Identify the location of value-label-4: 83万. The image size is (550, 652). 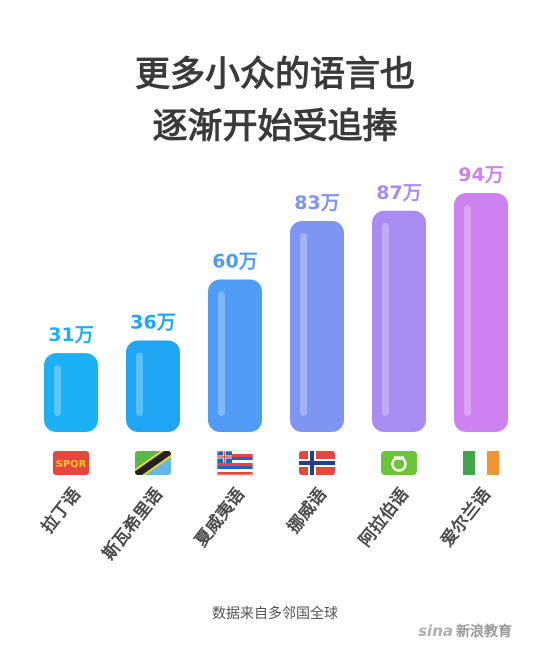
(316, 203).